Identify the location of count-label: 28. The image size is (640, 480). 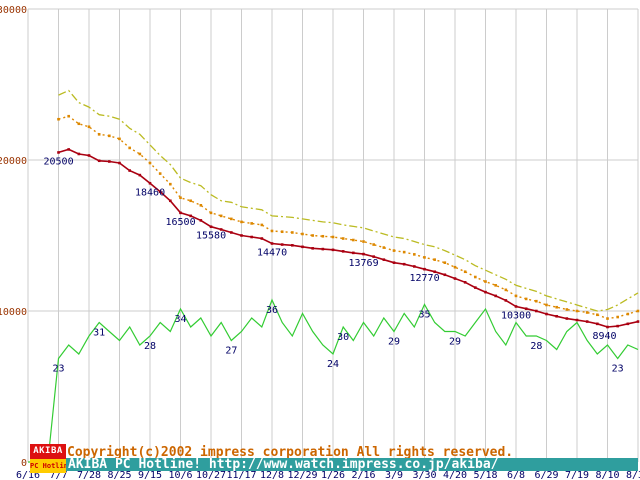
(150, 346).